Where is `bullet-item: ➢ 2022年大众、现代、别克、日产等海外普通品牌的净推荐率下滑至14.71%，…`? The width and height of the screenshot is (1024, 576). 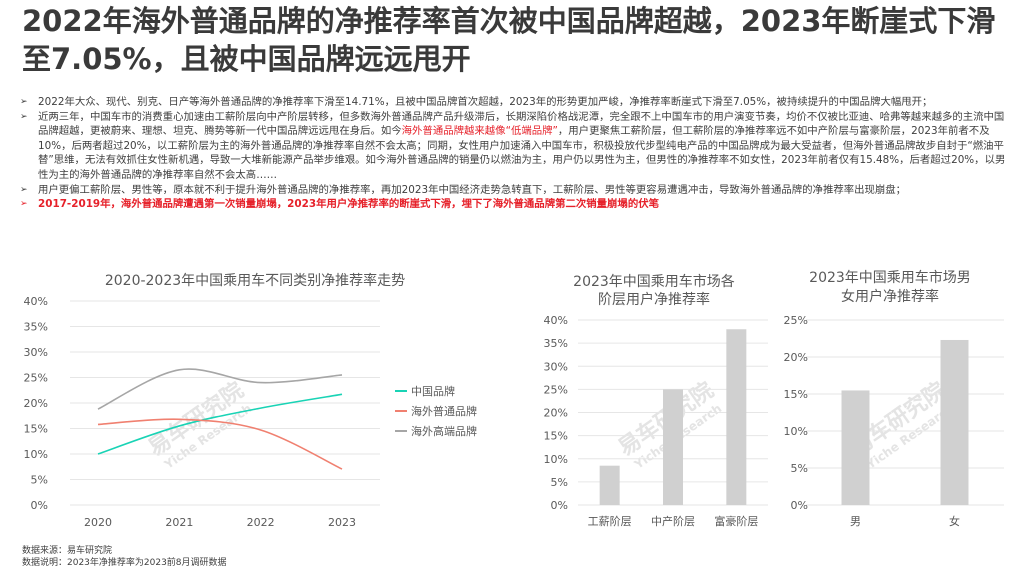 bullet-item: ➢ 2022年大众、现代、别克、日产等海外普通品牌的净推荐率下滑至14.71%，… is located at coordinates (515, 102).